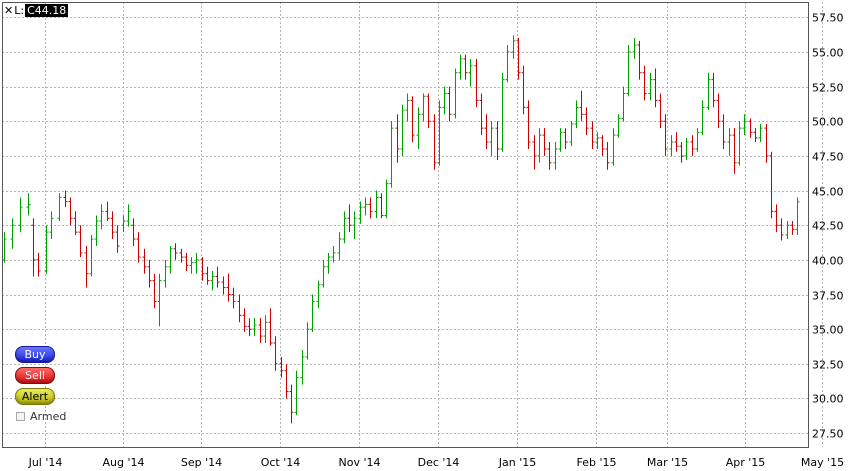  I want to click on y-tick-label: 57.50, so click(828, 18).